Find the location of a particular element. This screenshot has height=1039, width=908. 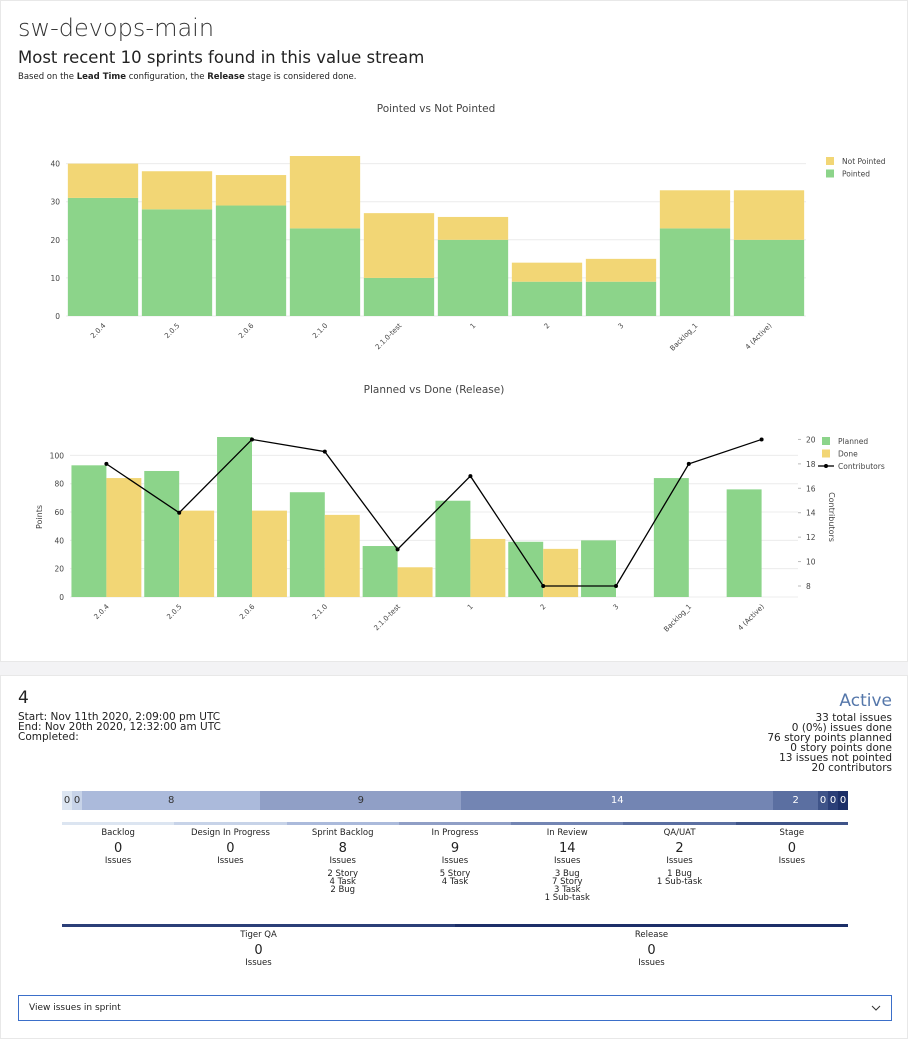

stage-segment-label: 8 is located at coordinates (171, 800).